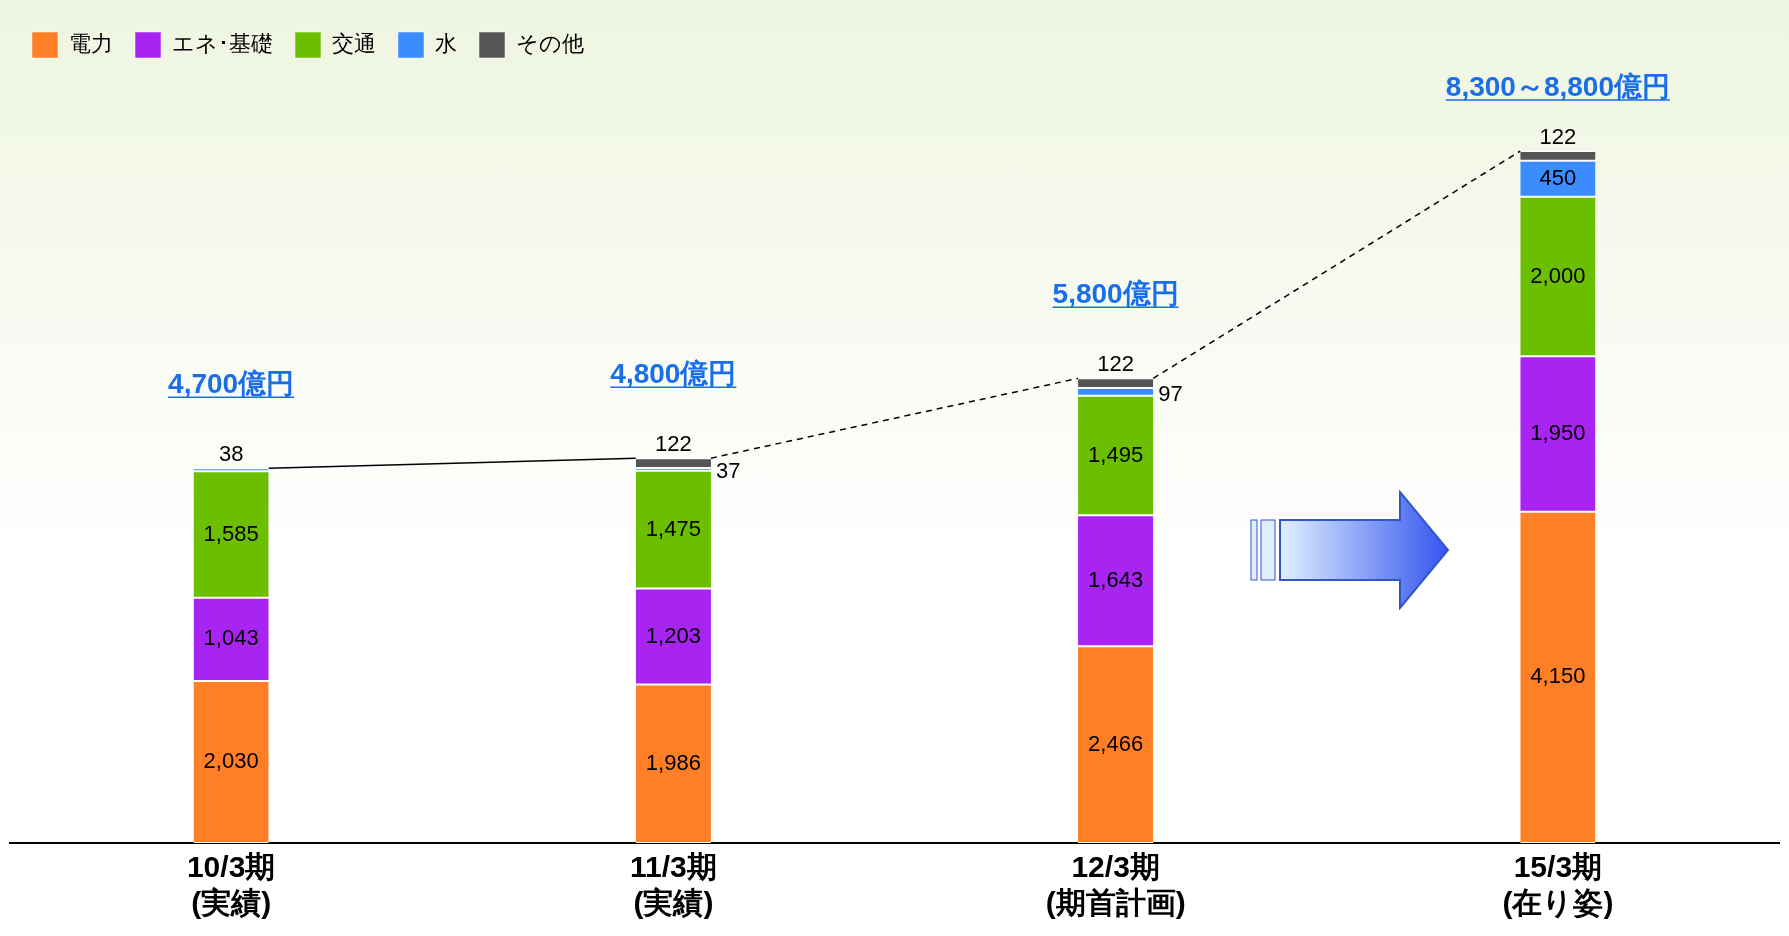 This screenshot has height=936, width=1789. I want to click on data-label: 1,495, so click(1116, 454).